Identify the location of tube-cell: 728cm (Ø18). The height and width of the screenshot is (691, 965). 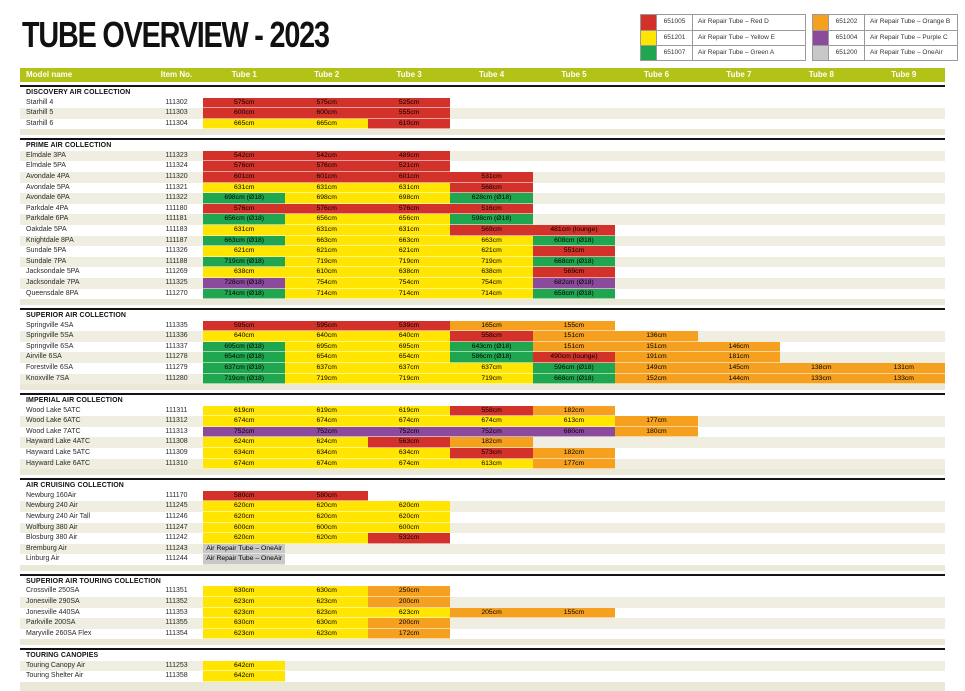
(244, 283).